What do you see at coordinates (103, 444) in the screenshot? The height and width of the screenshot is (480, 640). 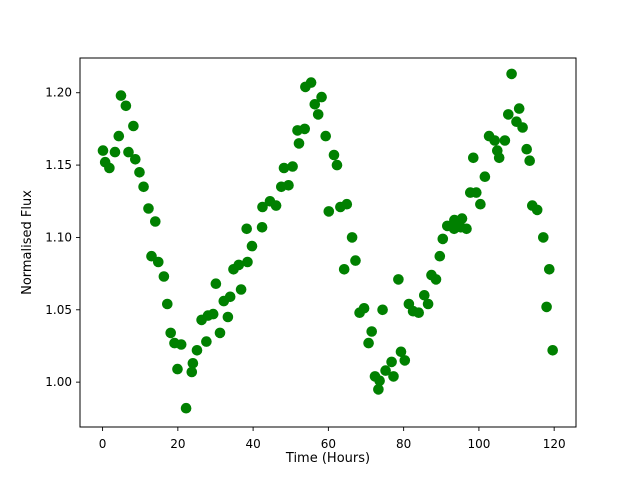 I see `x-tick-label: 0` at bounding box center [103, 444].